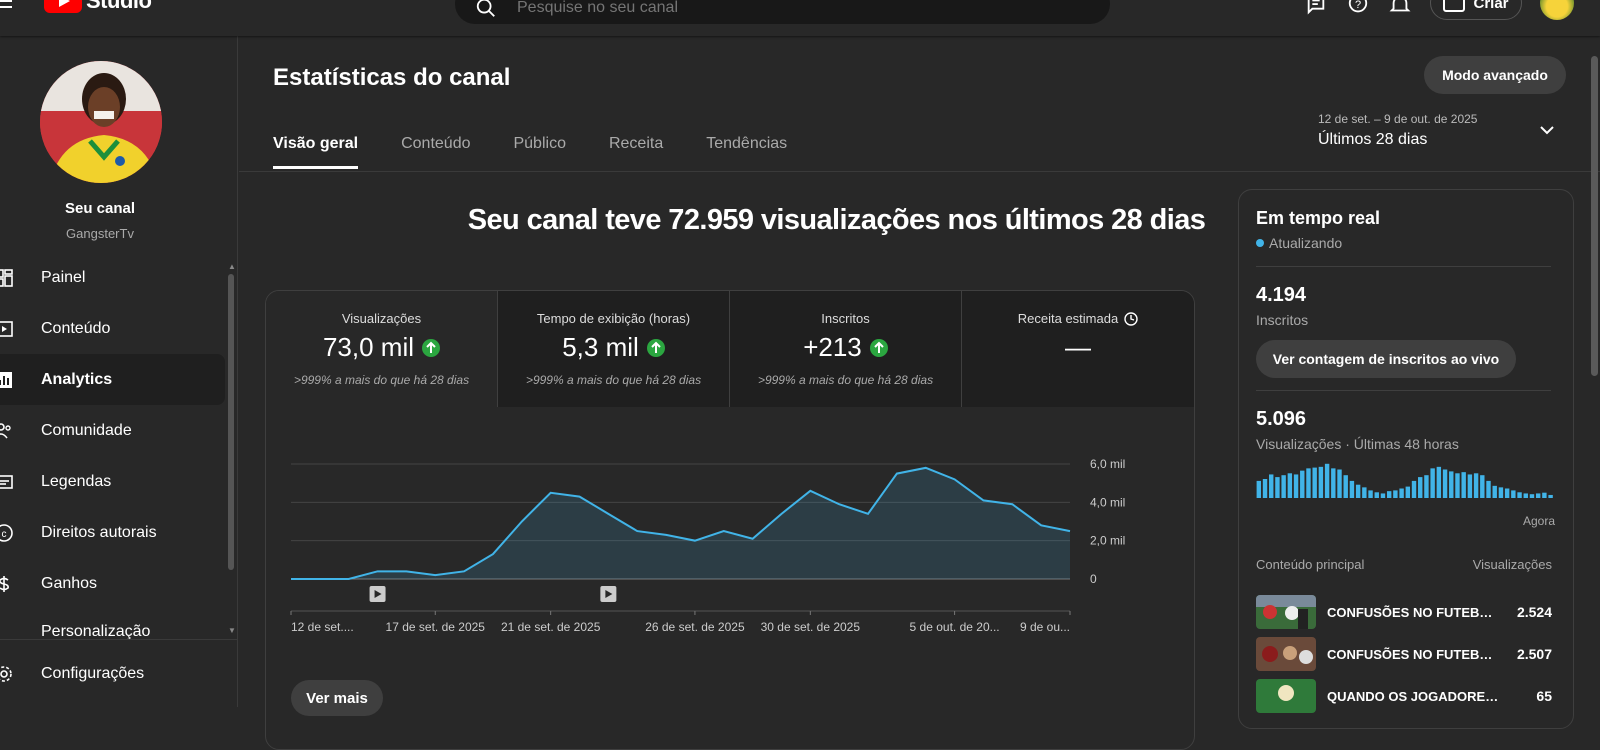 The width and height of the screenshot is (1600, 750). I want to click on trend-up-icon, so click(656, 348).